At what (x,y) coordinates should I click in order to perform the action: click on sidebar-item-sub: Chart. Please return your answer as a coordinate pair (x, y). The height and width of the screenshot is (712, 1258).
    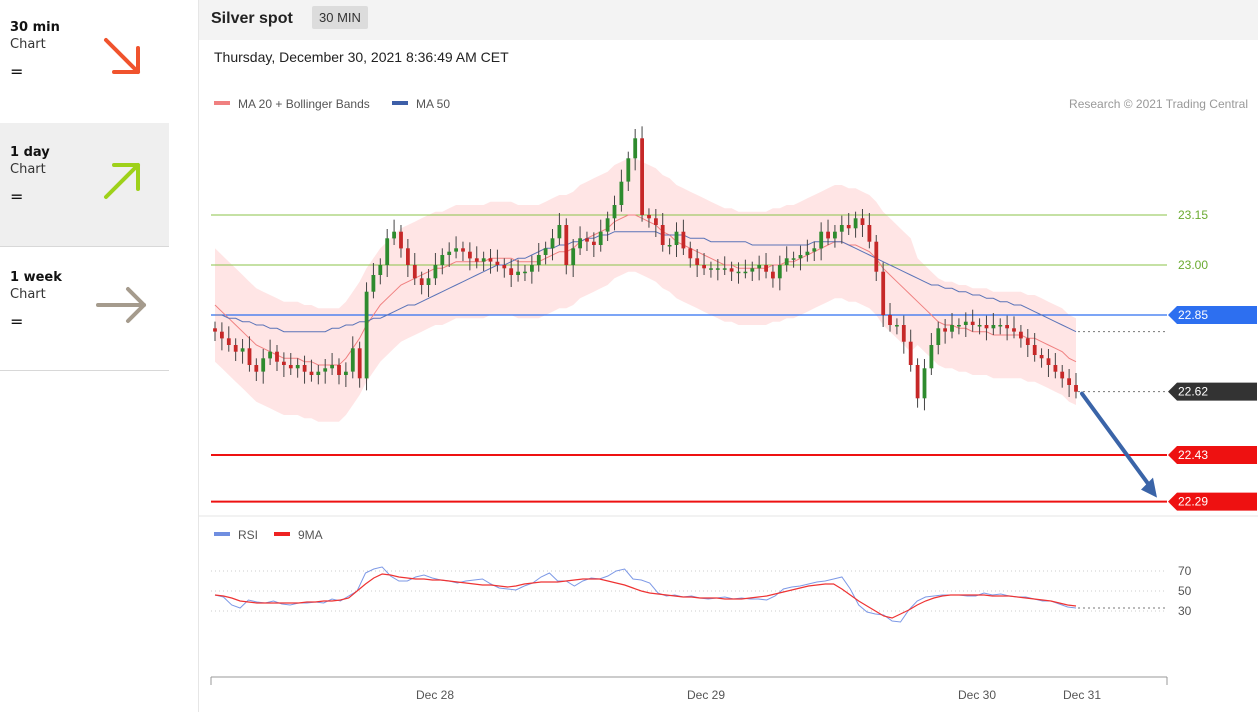
    Looking at the image, I should click on (28, 294).